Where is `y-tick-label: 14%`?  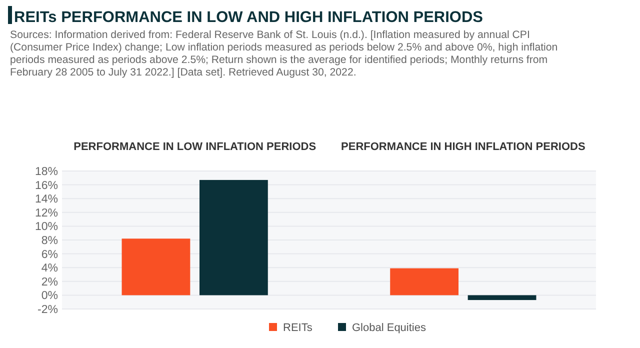 y-tick-label: 14% is located at coordinates (46, 200).